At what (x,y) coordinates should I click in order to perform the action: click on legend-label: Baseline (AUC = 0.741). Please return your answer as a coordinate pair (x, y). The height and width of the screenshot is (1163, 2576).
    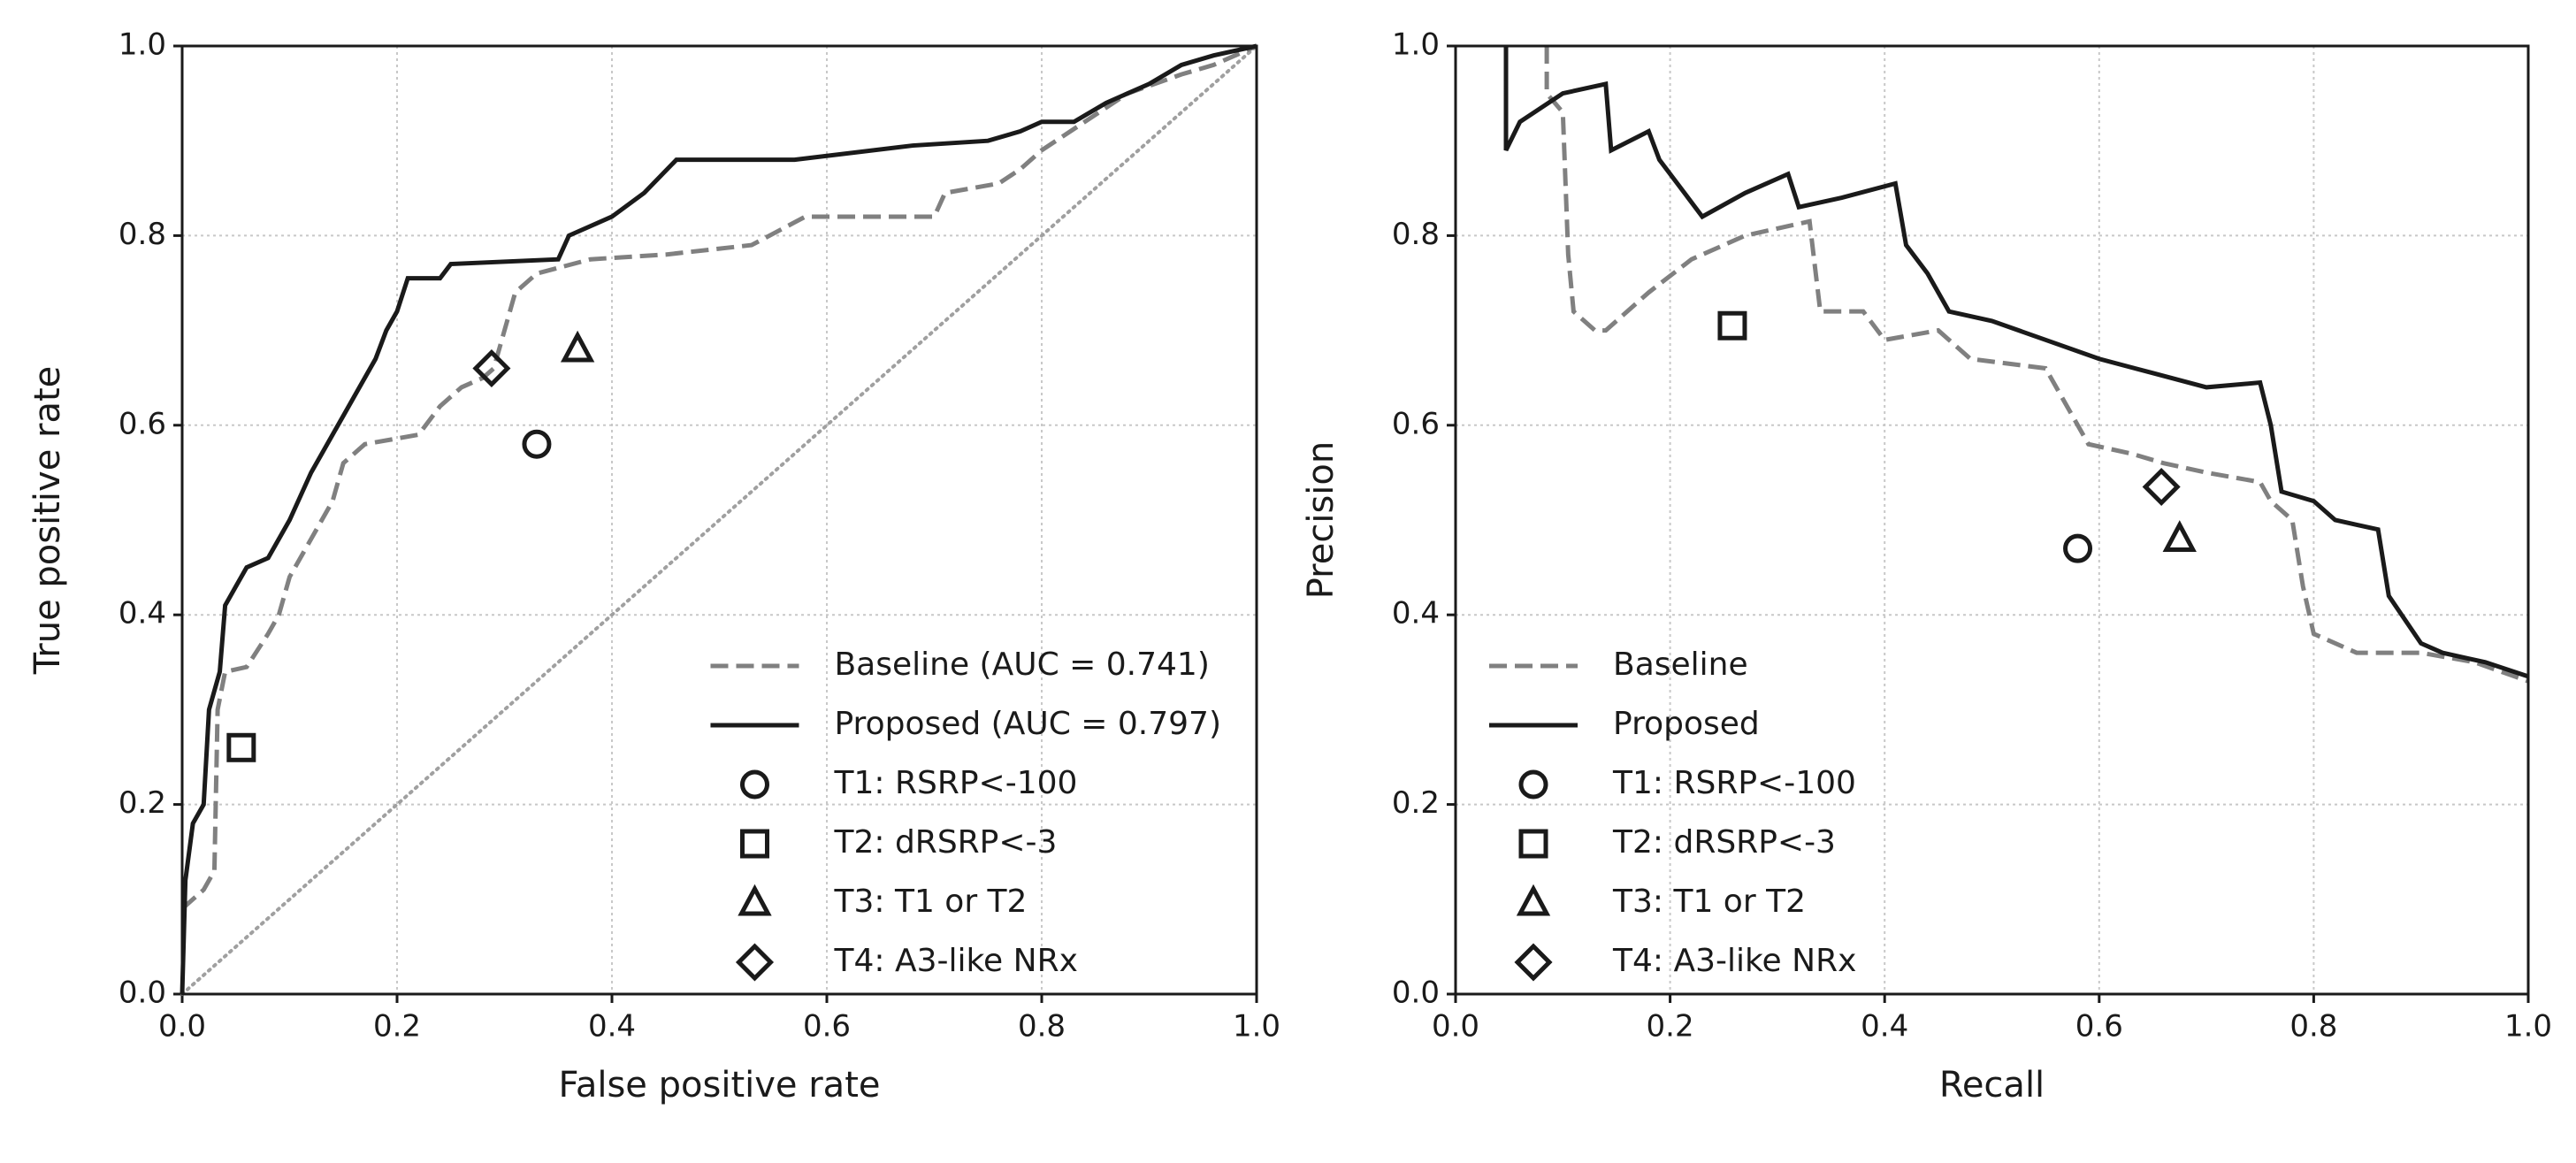
    Looking at the image, I should click on (1022, 665).